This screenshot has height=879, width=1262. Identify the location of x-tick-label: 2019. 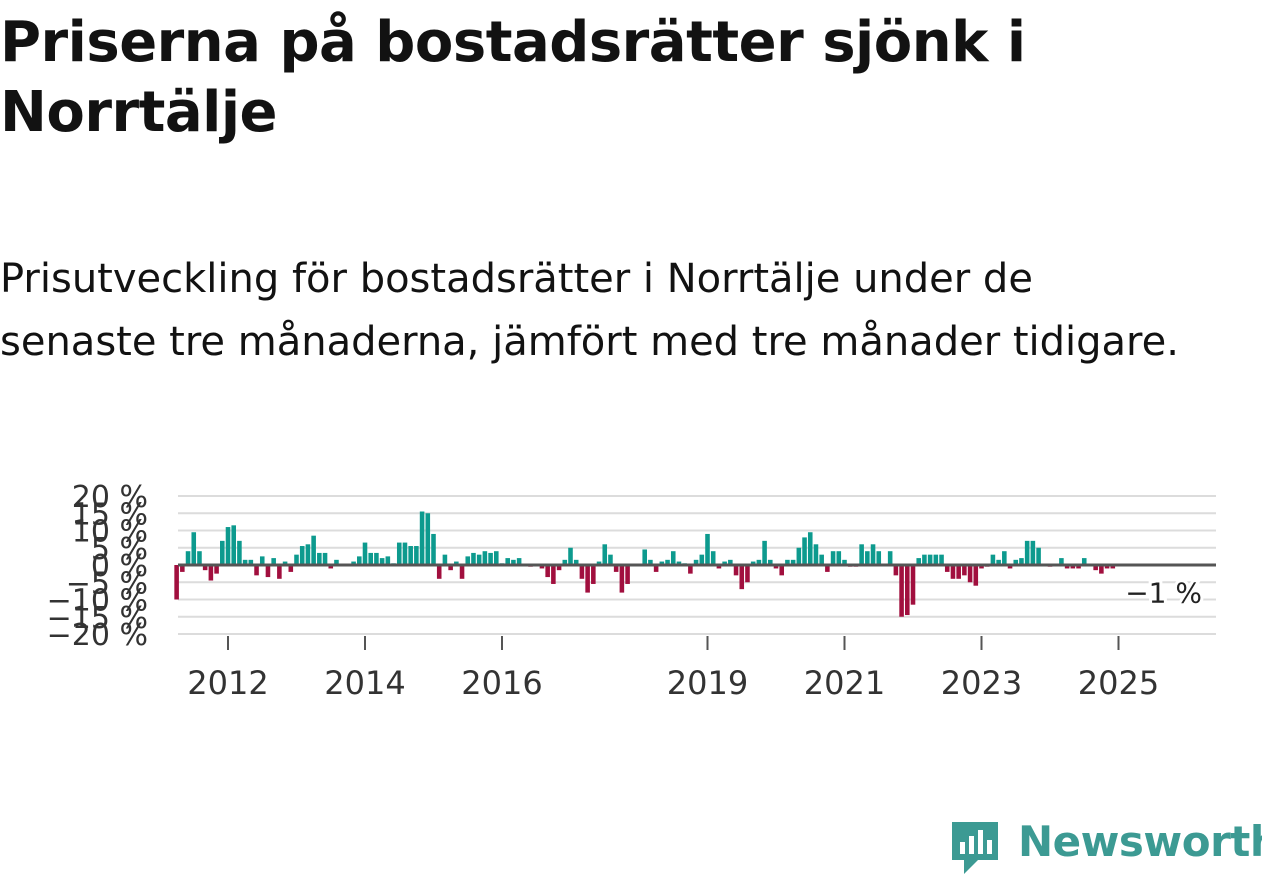
(707, 683).